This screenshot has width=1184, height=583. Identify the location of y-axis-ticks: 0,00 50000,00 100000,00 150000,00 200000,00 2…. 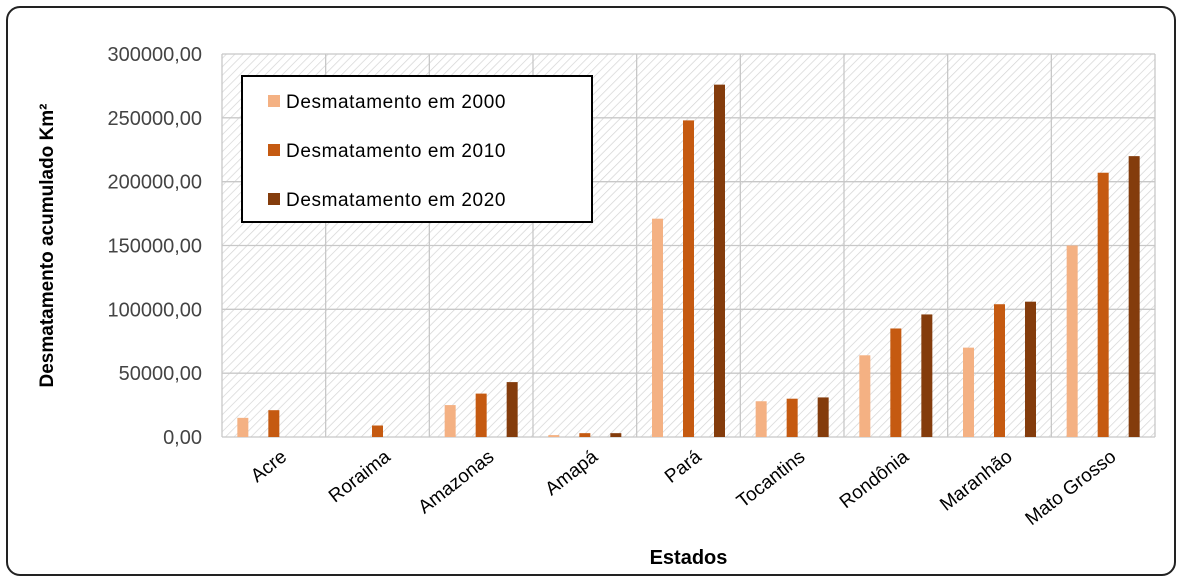
(154, 246).